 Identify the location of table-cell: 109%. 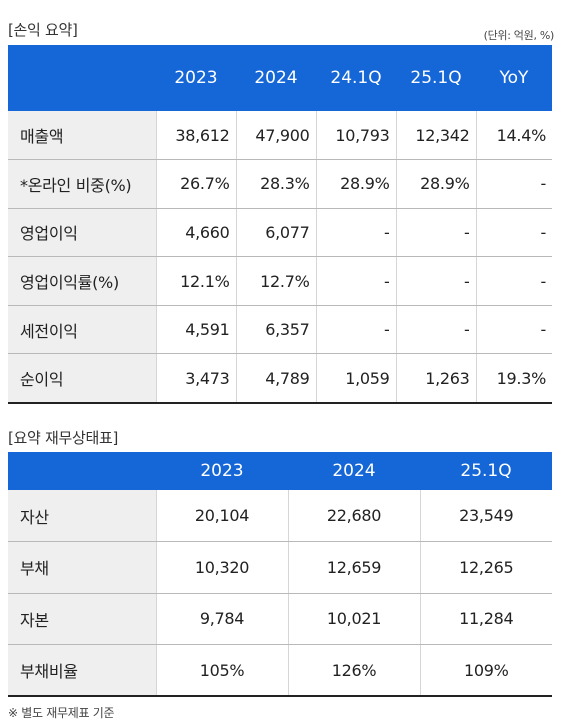
(485, 671).